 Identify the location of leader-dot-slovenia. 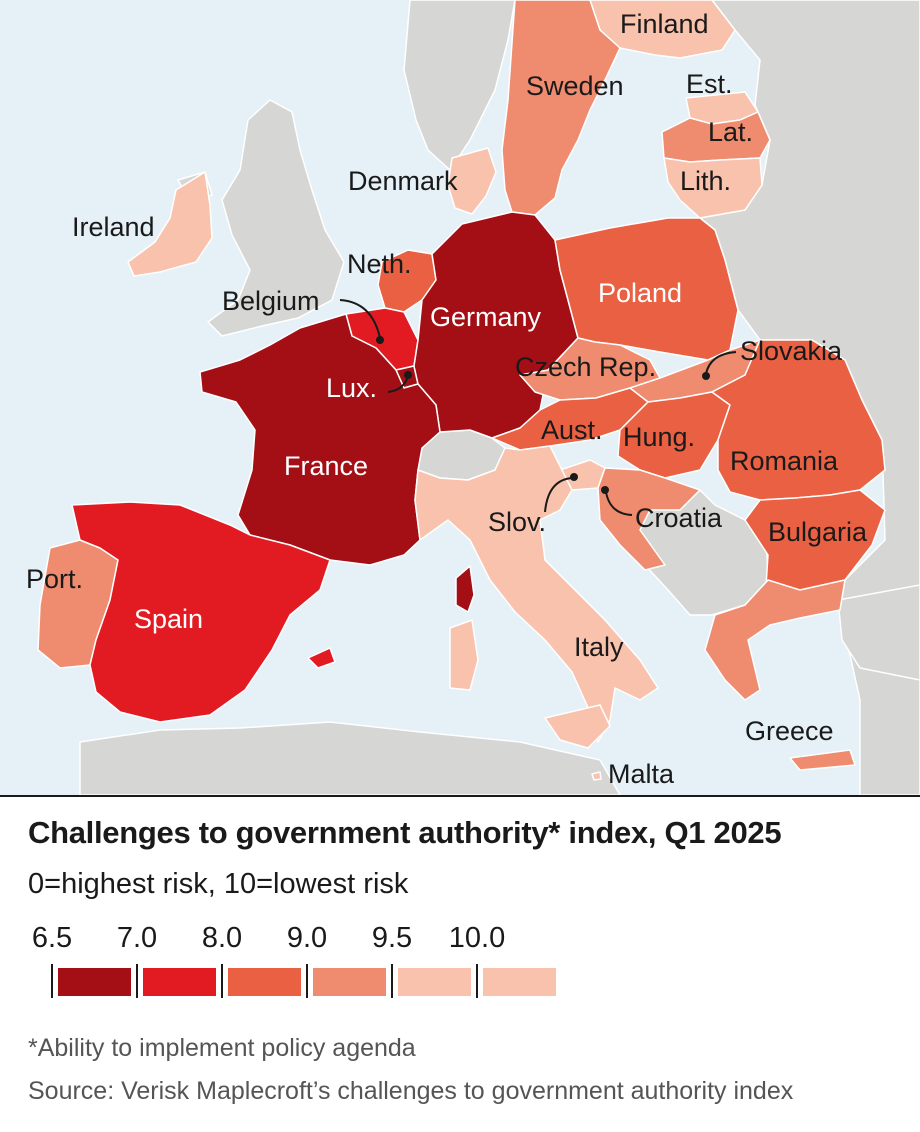
(574, 477).